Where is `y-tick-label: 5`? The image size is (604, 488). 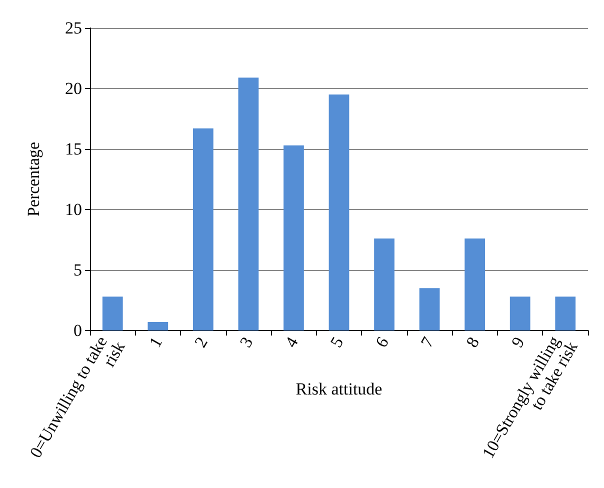 y-tick-label: 5 is located at coordinates (78, 270).